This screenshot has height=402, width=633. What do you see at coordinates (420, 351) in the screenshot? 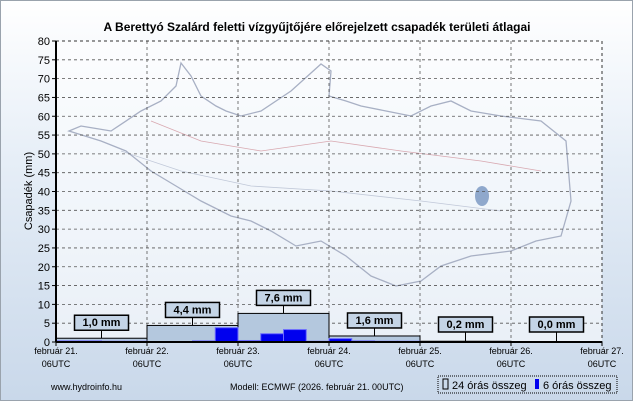
I see `x-tick-label-date: február 25.` at bounding box center [420, 351].